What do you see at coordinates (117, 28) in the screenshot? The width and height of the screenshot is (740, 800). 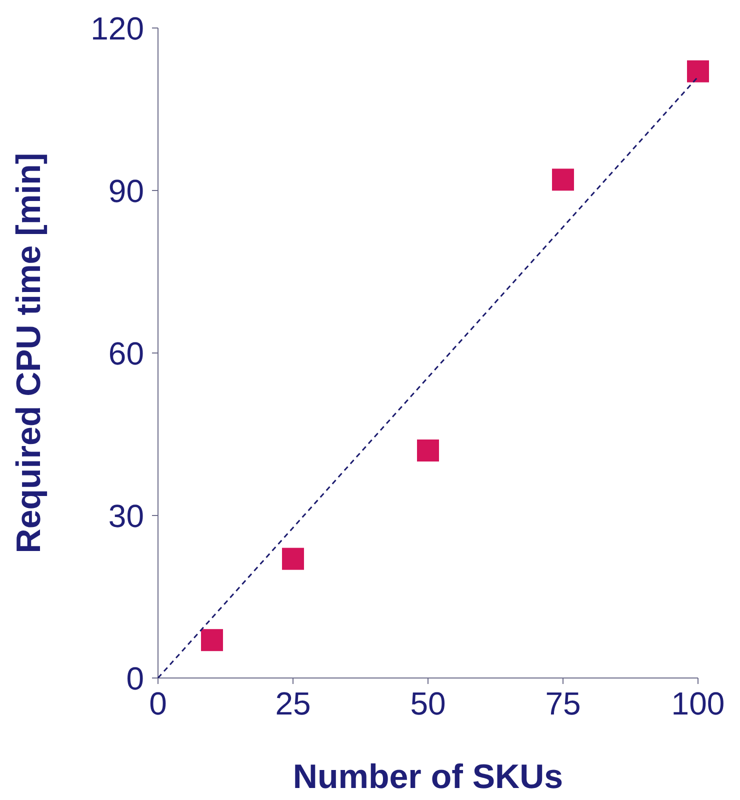 I see `y-tick-label: 120` at bounding box center [117, 28].